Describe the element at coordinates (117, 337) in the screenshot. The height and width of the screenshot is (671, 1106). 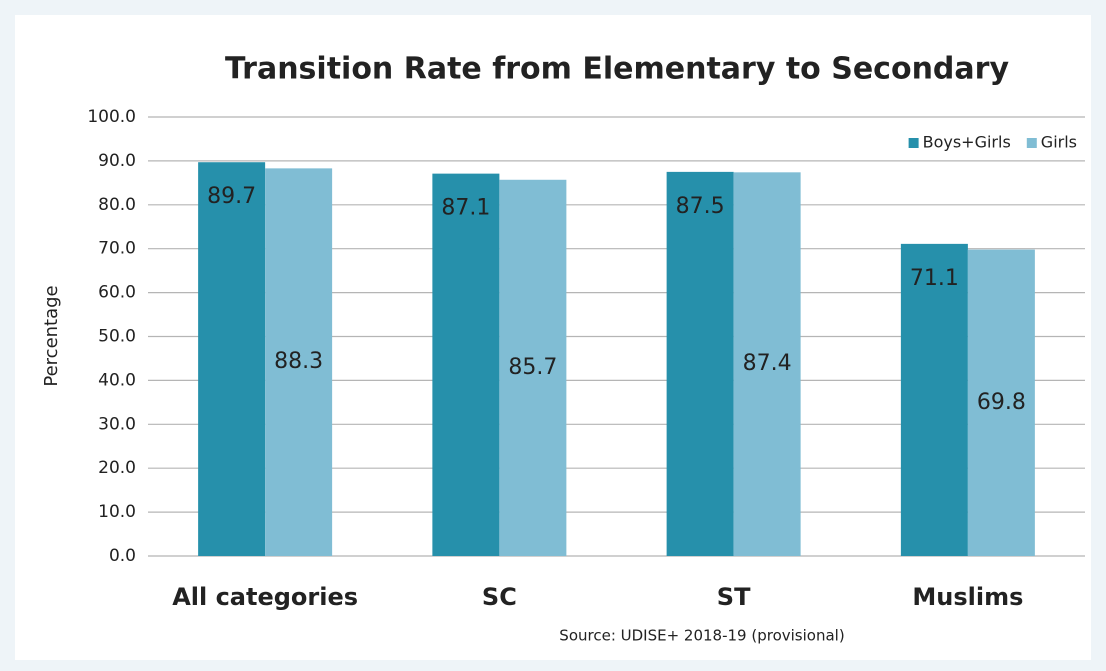
I see `y-tick-label: 50.0` at that location.